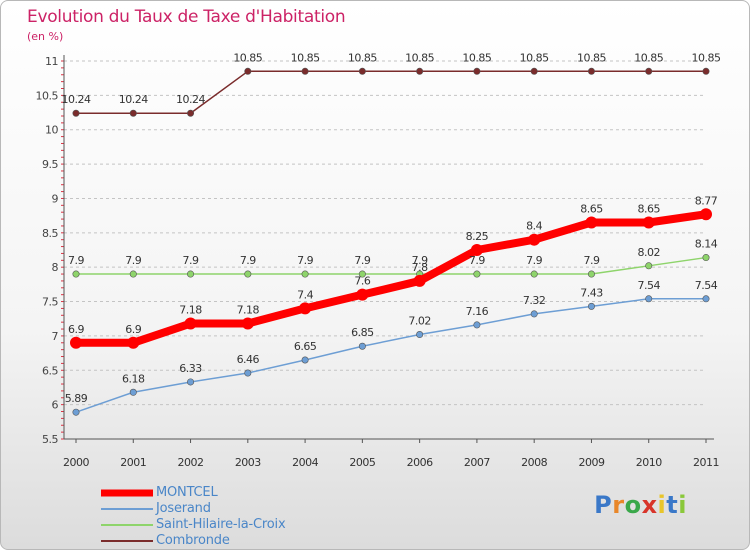  What do you see at coordinates (50, 370) in the screenshot?
I see `y-tick-label: 6.5` at bounding box center [50, 370].